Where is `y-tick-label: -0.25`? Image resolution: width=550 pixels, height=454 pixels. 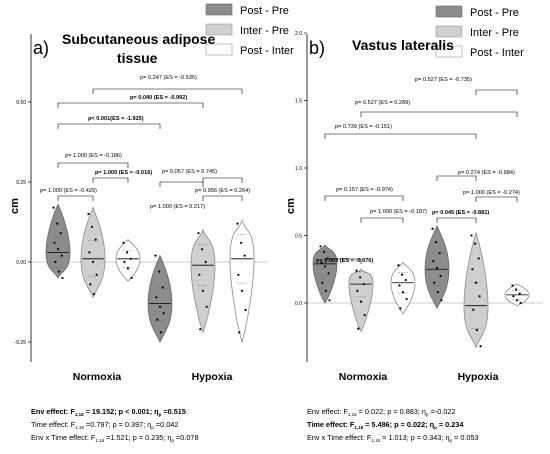 y-tick-label: -0.25 is located at coordinates (21, 343).